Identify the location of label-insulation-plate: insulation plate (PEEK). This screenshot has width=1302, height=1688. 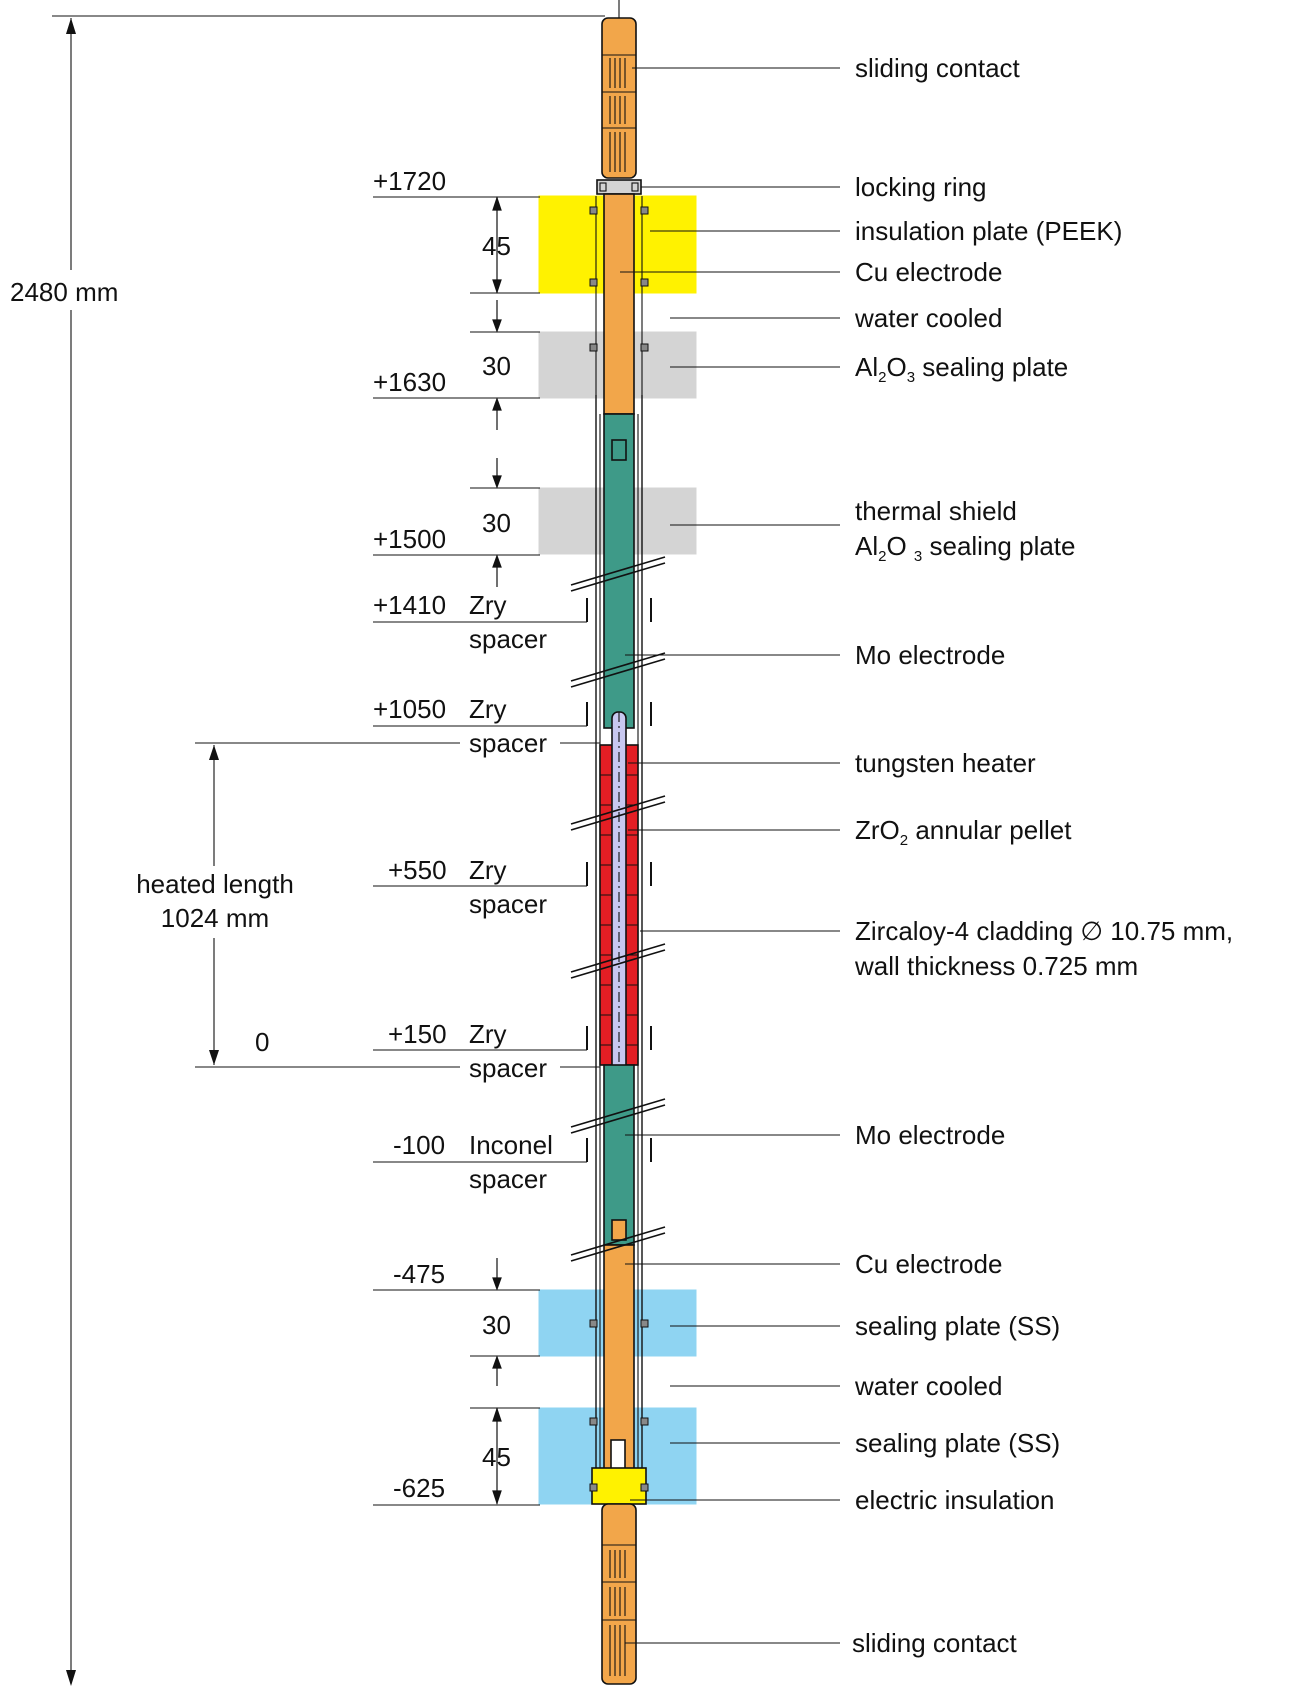
(988, 231).